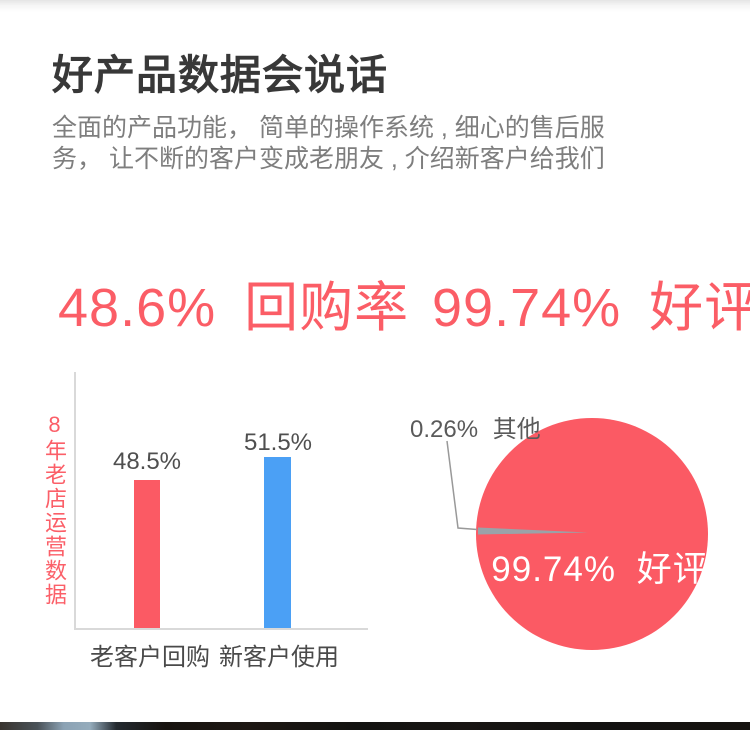 This screenshot has height=730, width=750. I want to click on bar-chart-side-label: 8年老店运营数据, so click(54, 509).